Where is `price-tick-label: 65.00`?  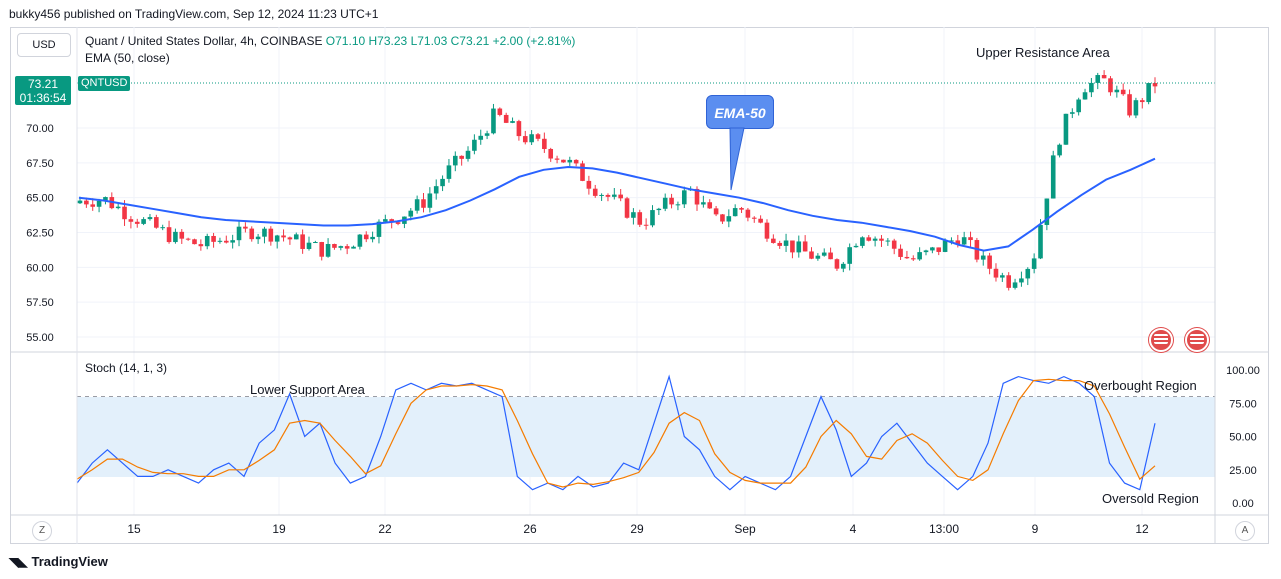
price-tick-label: 65.00 is located at coordinates (40, 199).